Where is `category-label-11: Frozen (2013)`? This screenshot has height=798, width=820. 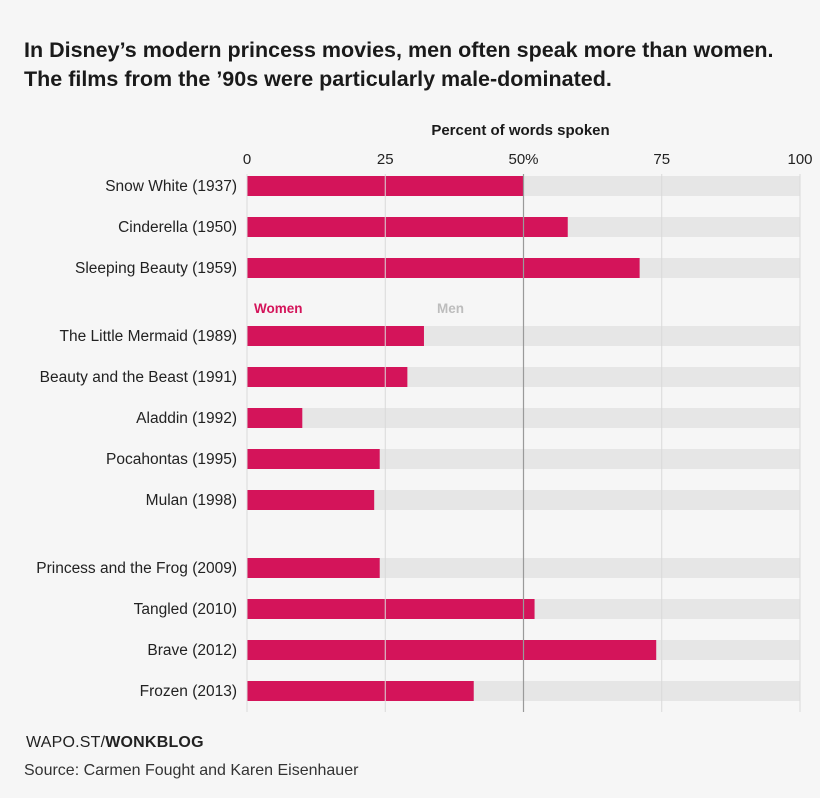
category-label-11: Frozen (2013) is located at coordinates (188, 691).